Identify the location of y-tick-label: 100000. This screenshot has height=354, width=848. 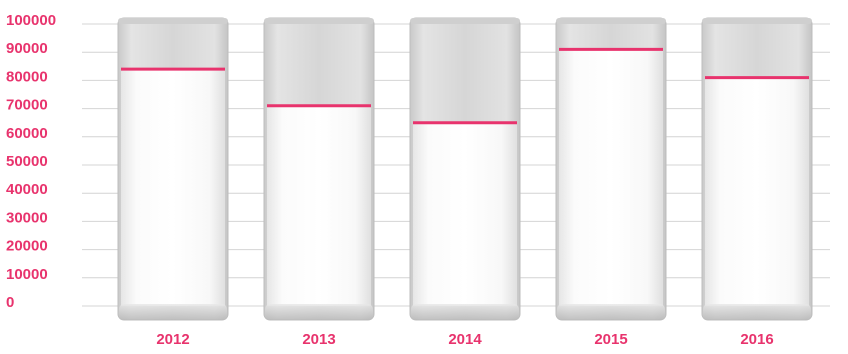
(31, 20).